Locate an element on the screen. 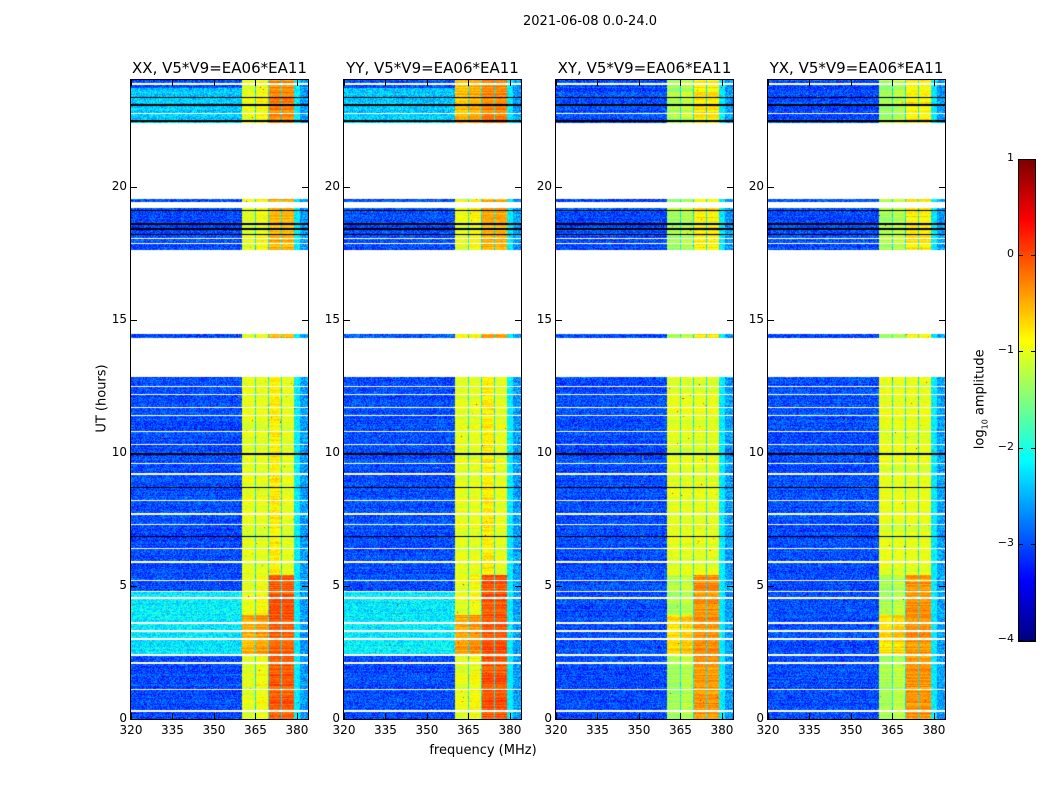 The height and width of the screenshot is (800, 1050). panel-title: XY, V5*V9=EA06*EA11 is located at coordinates (644, 68).